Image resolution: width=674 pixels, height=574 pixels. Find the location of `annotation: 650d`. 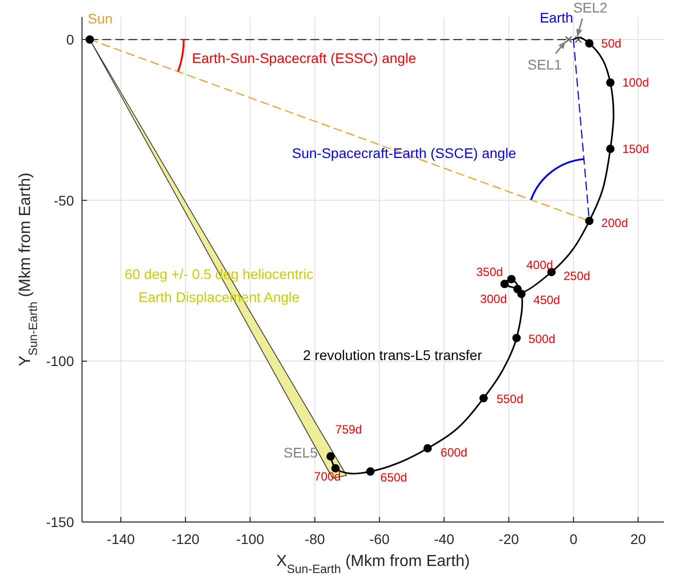

annotation: 650d is located at coordinates (394, 477).